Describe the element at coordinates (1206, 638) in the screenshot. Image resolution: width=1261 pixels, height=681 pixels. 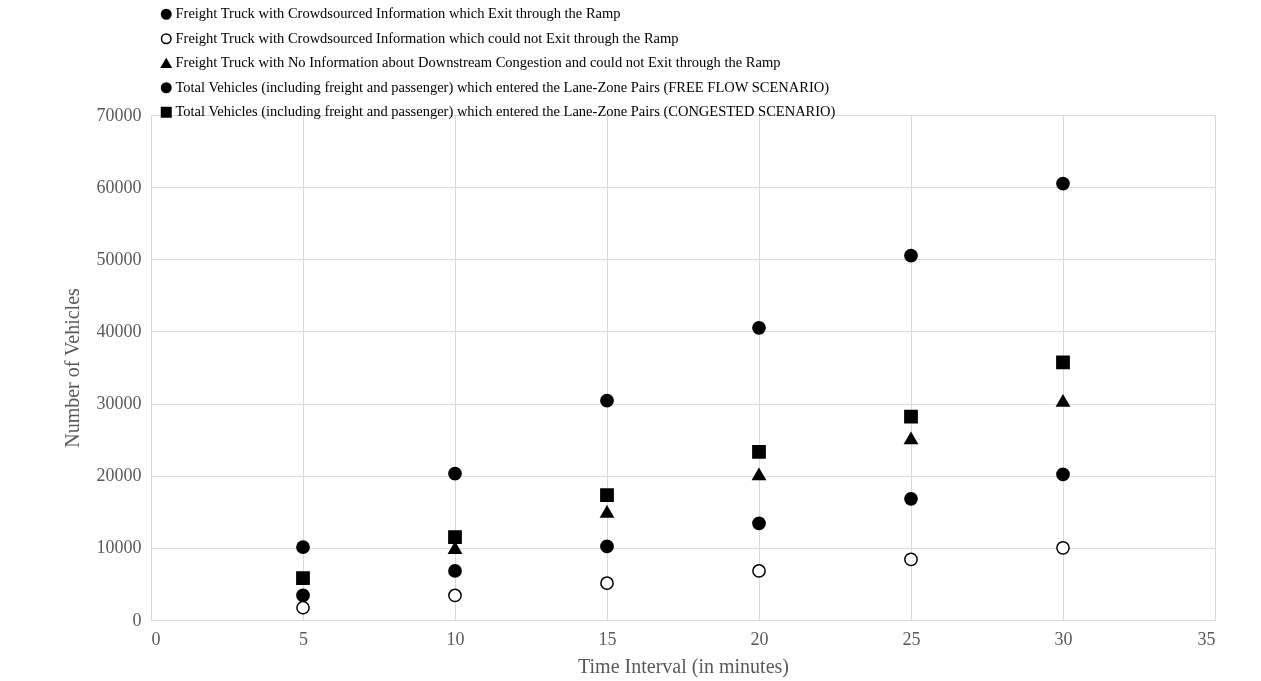
I see `x-tick-label: 35` at that location.